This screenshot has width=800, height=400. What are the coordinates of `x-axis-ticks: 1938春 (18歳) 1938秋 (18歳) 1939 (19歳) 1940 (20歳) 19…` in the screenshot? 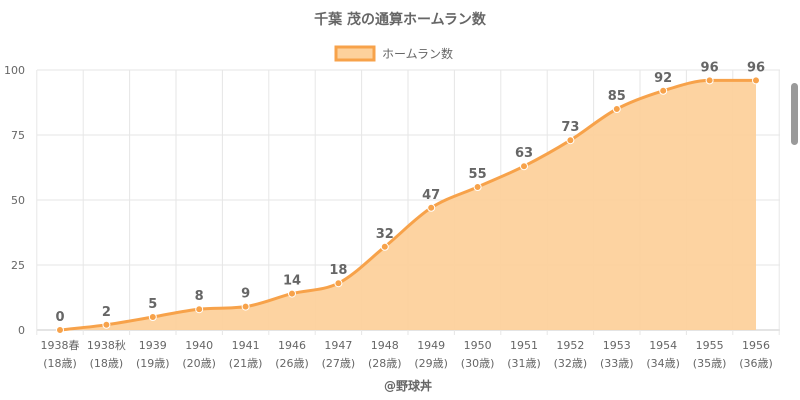 It's located at (407, 354).